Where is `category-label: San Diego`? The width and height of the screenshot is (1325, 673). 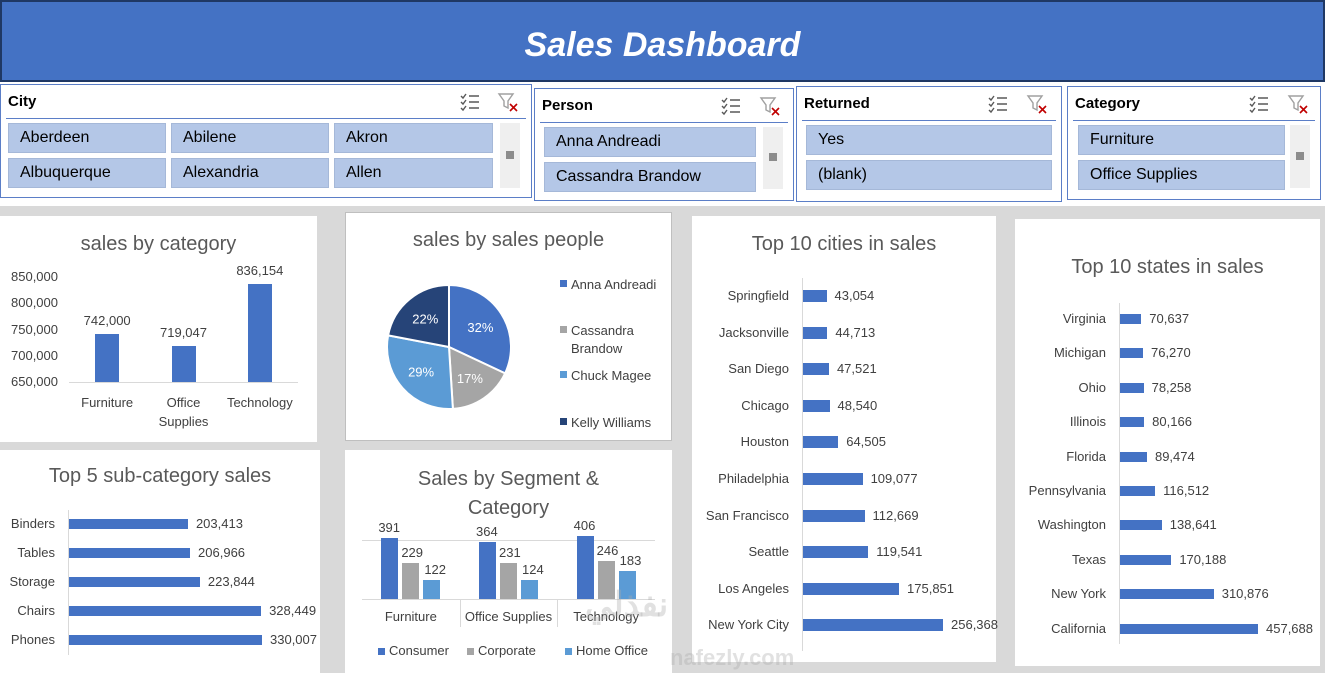 category-label: San Diego is located at coordinates (758, 369).